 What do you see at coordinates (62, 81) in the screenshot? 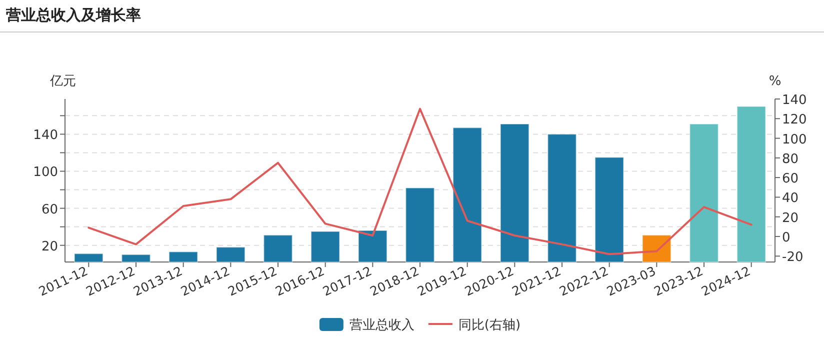
I see `y-axis-title: 亿元` at bounding box center [62, 81].